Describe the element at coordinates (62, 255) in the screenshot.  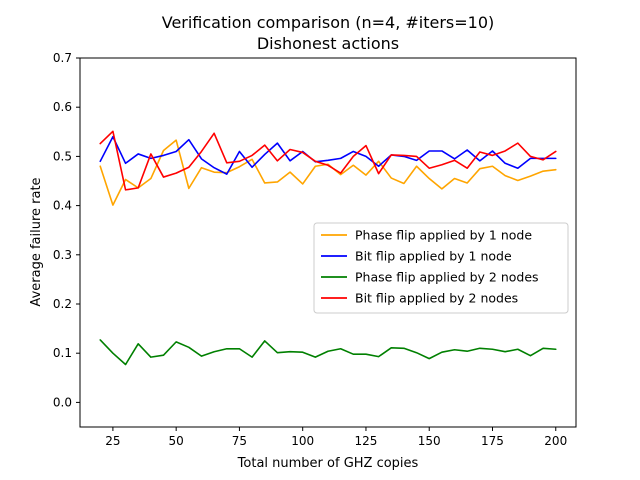
I see `y-tick-label: 0.3` at that location.